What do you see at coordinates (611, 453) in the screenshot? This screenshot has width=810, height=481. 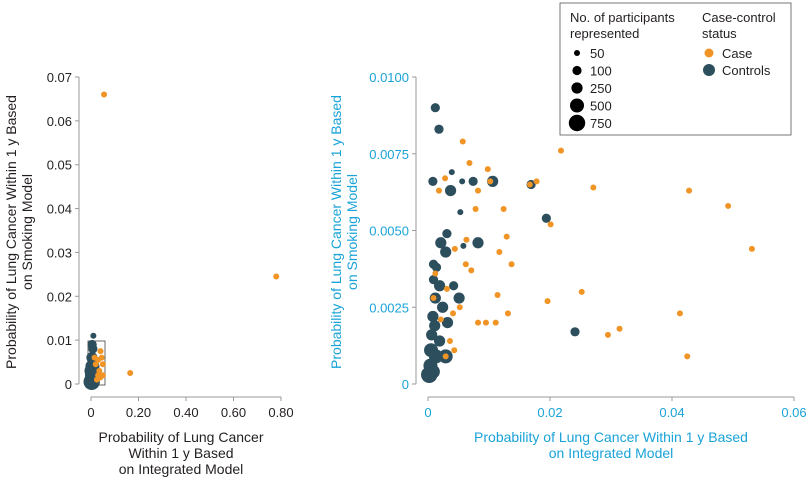 I see `right-x-axis-label-line-2: on Integrated Model` at bounding box center [611, 453].